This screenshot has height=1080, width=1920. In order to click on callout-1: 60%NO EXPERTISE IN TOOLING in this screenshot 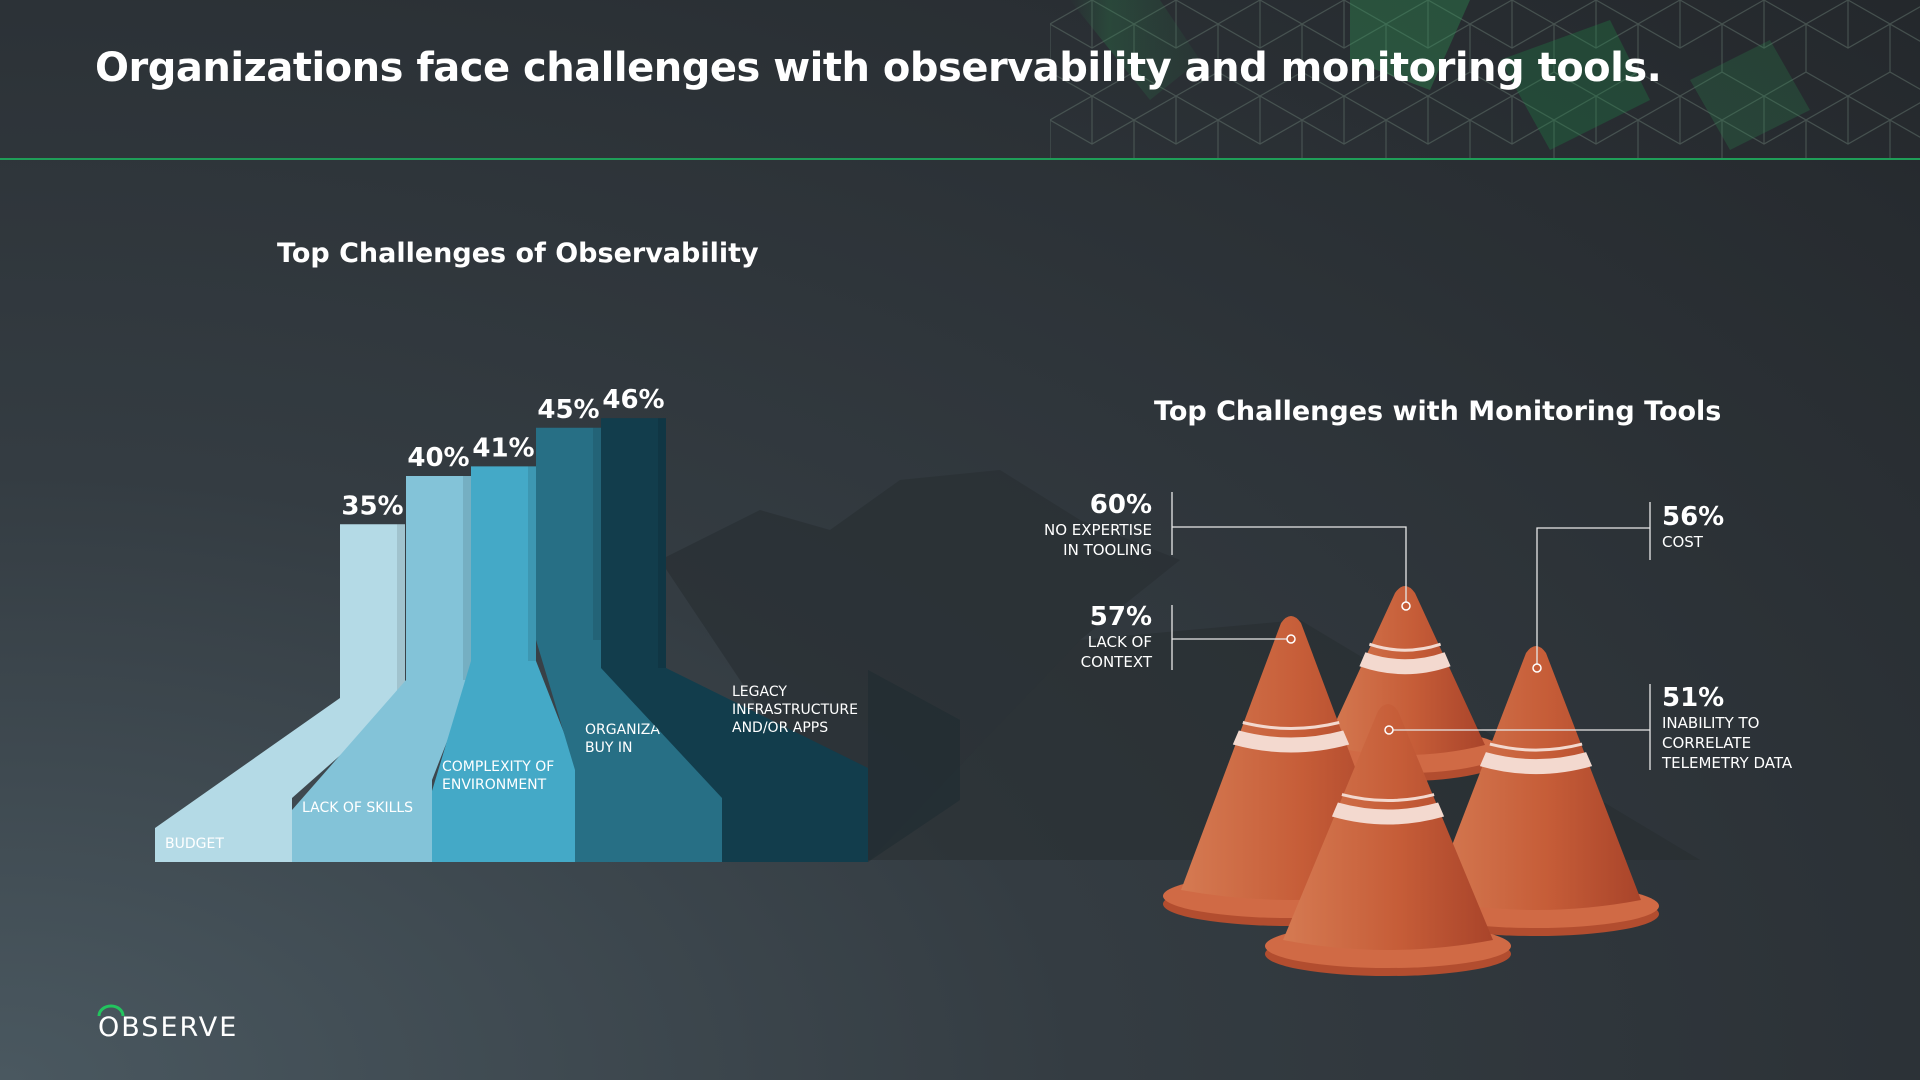, I will do `click(1227, 550)`.